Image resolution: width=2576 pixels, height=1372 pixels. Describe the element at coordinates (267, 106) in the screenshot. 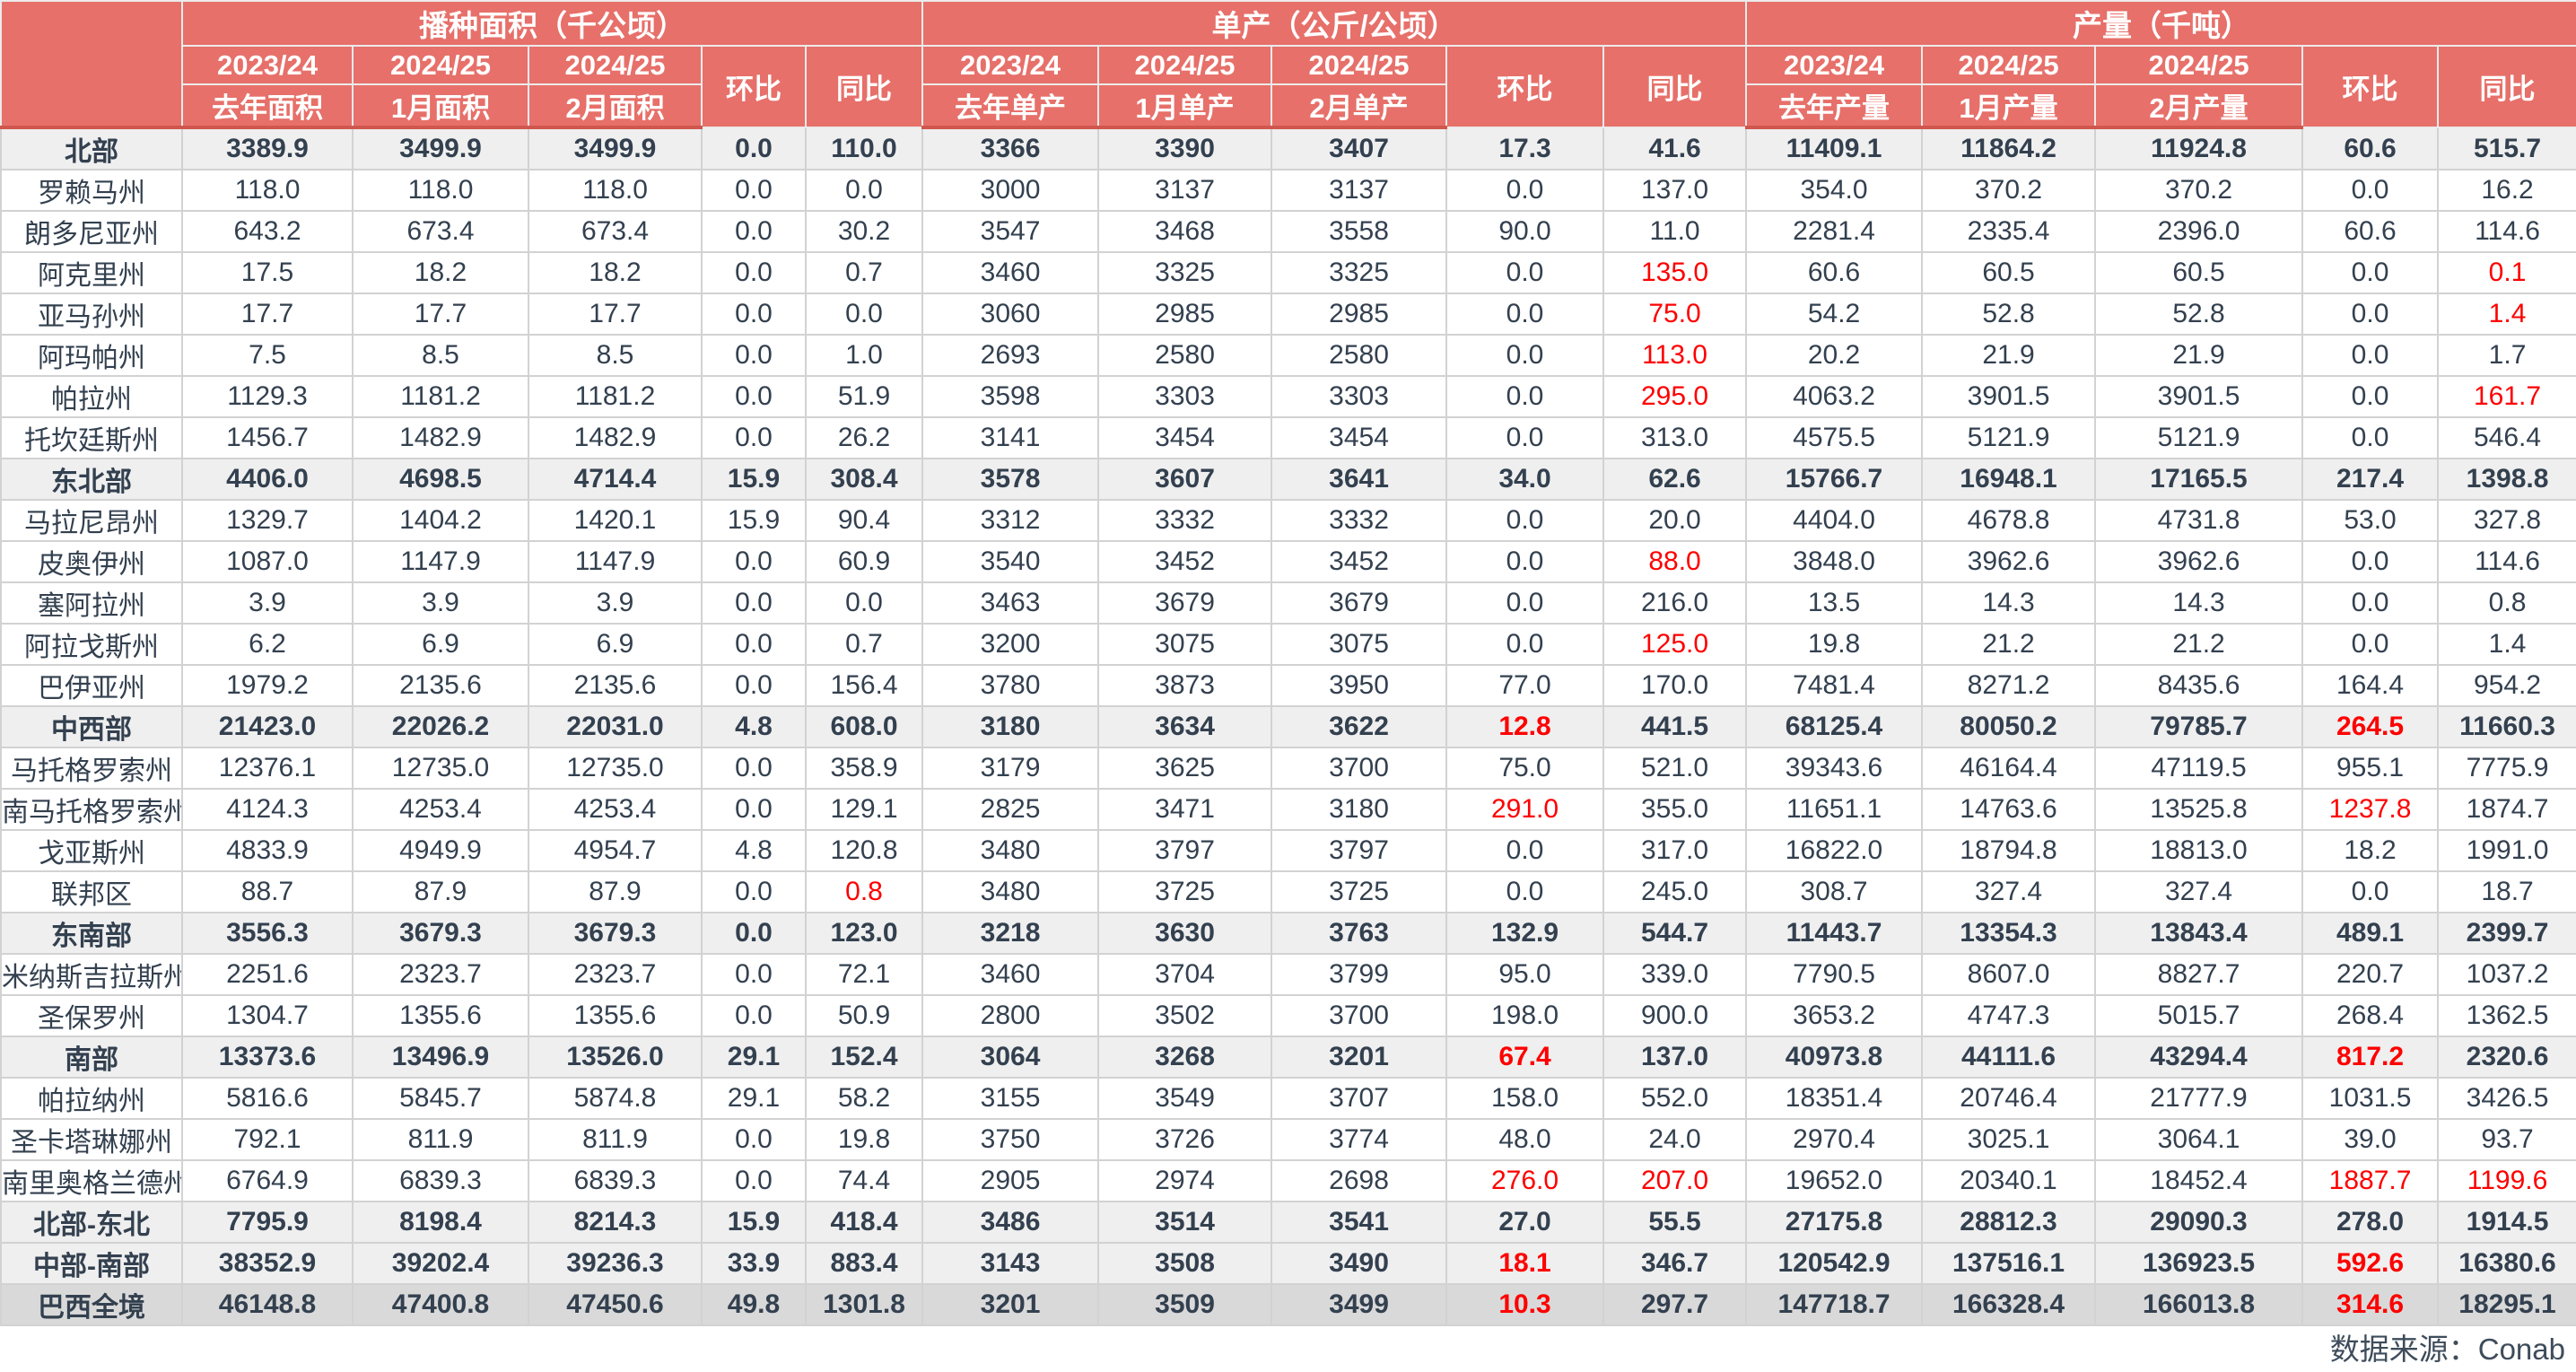

I see `sub-header: 去年面积` at that location.